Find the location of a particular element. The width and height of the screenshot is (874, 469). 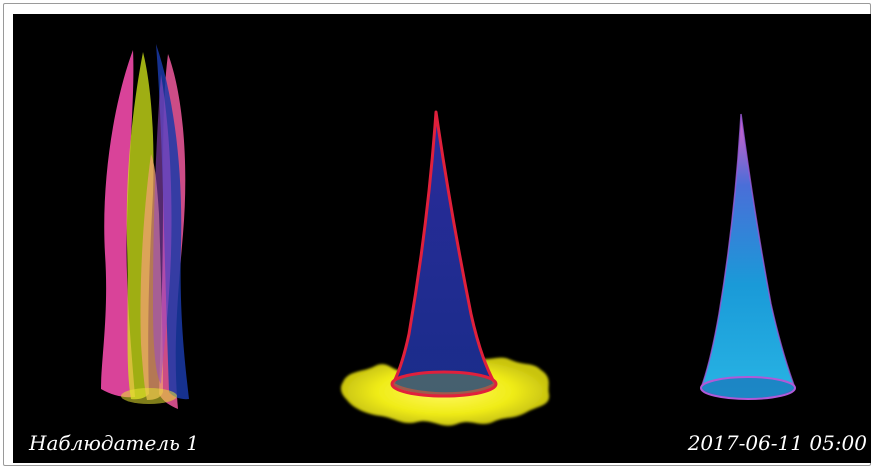

cyan-cone-body is located at coordinates (748, 256).